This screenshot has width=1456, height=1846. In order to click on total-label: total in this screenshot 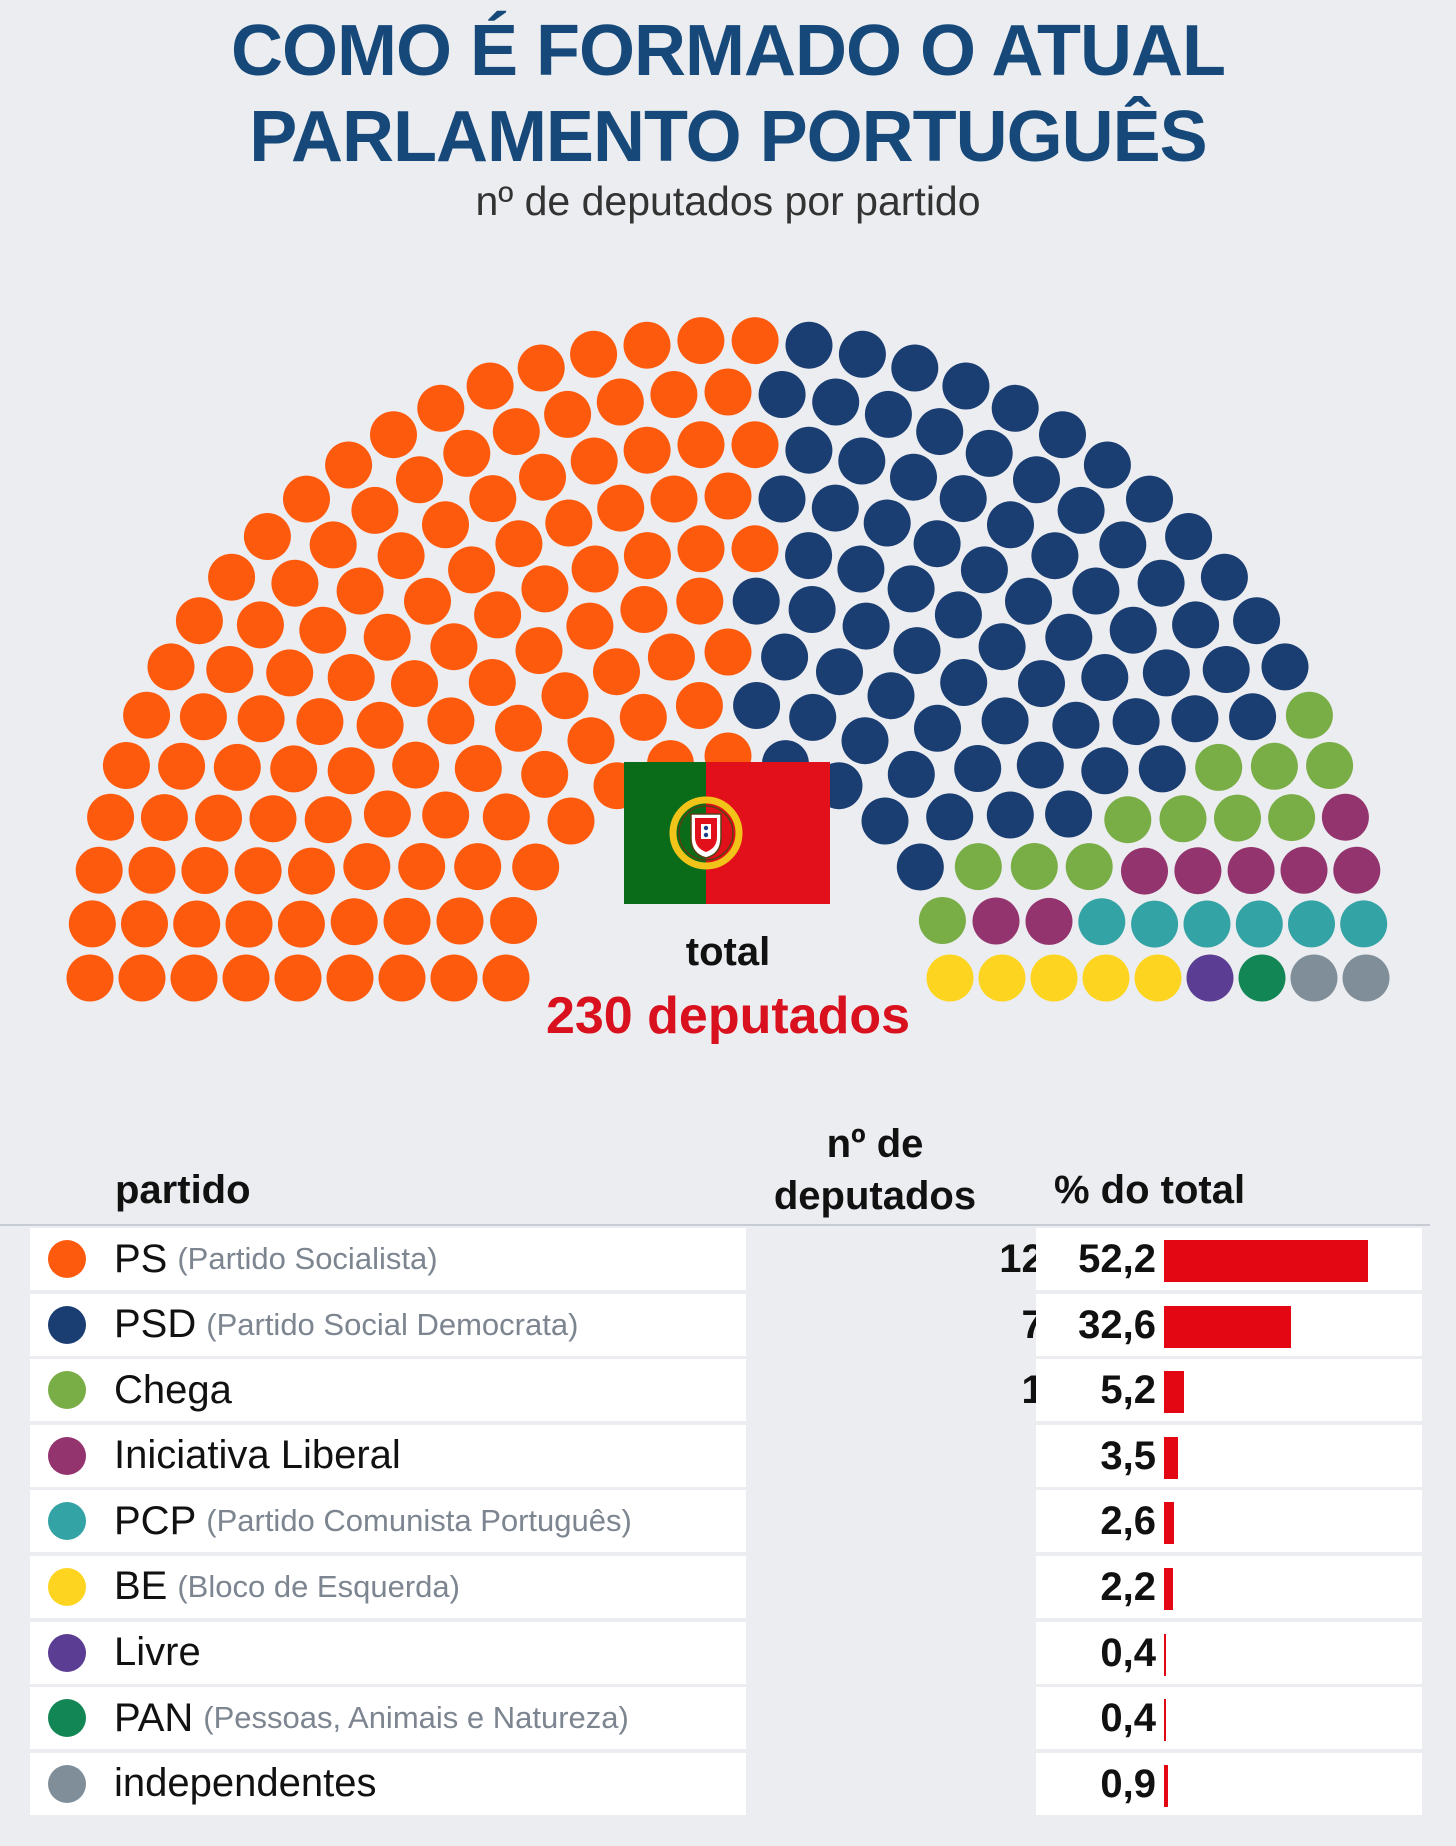, I will do `click(728, 952)`.